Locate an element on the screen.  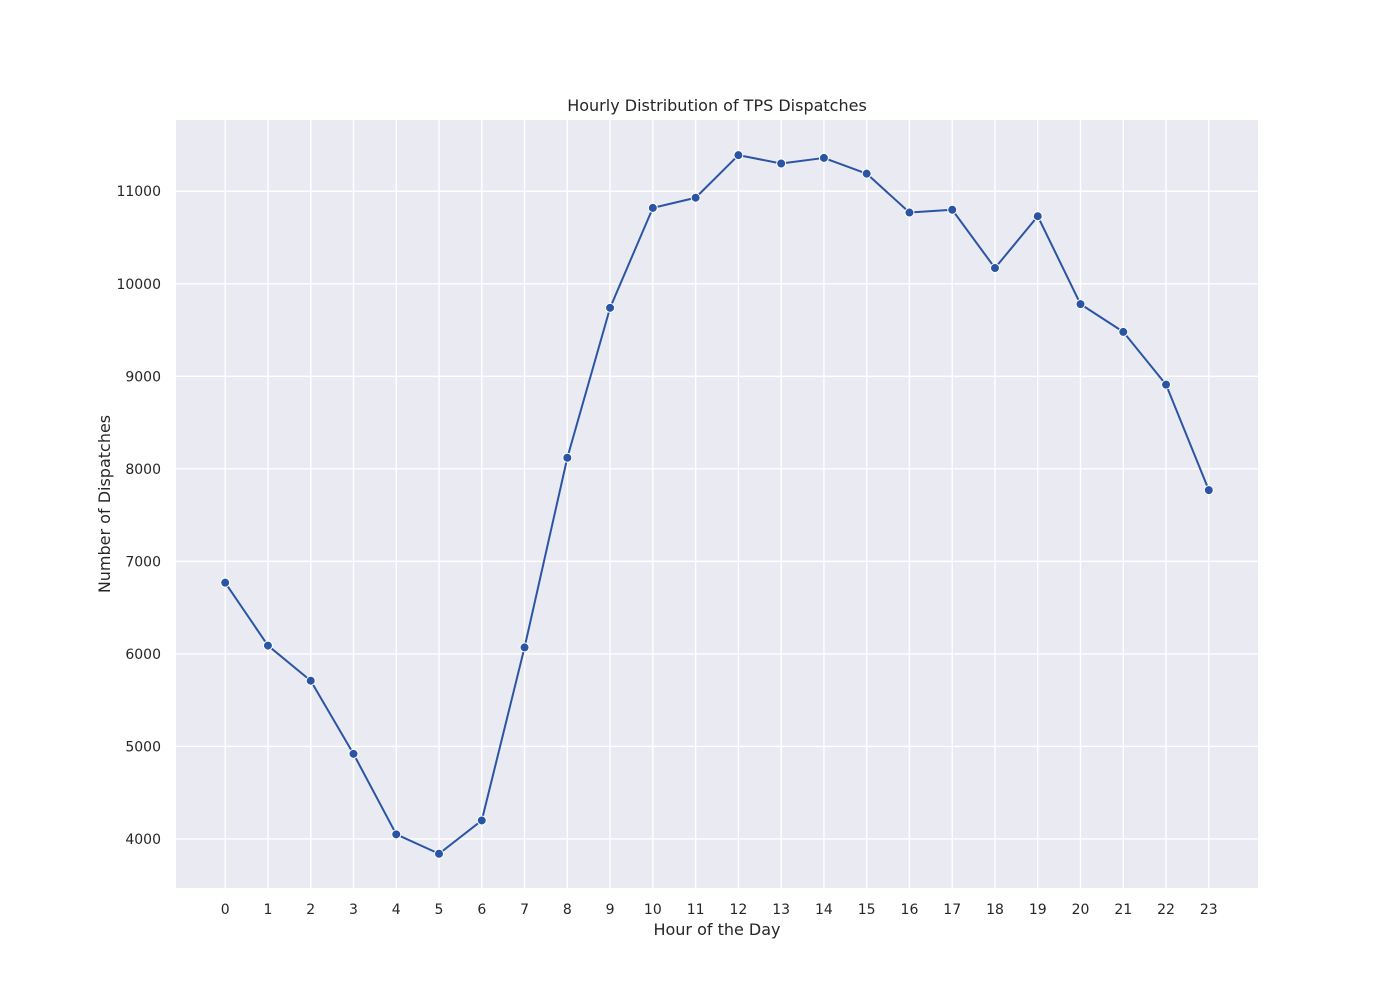
y-tick-label: 5000 is located at coordinates (143, 747).